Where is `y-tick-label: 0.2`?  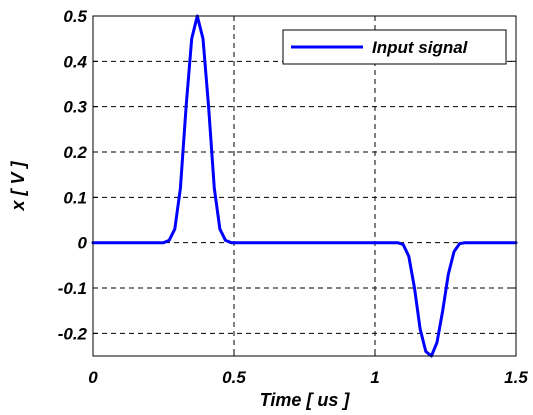
y-tick-label: 0.2 is located at coordinates (75, 152).